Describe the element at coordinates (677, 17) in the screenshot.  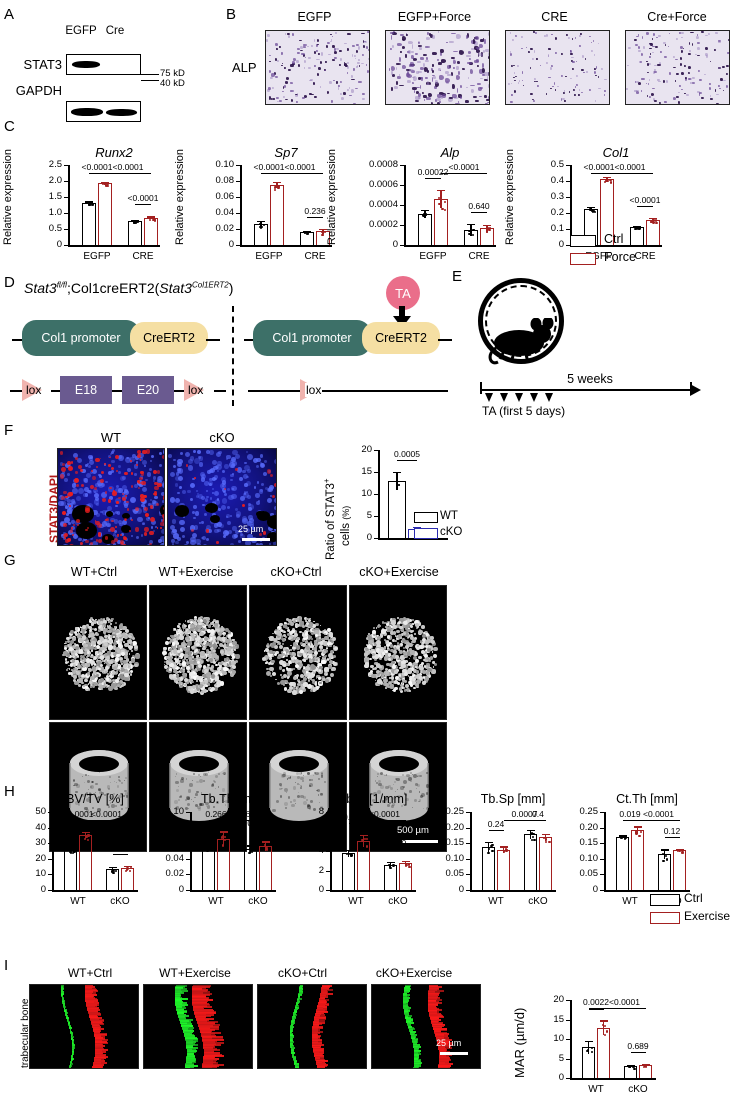
I see `alp-title-cre-force: Cre+Force` at that location.